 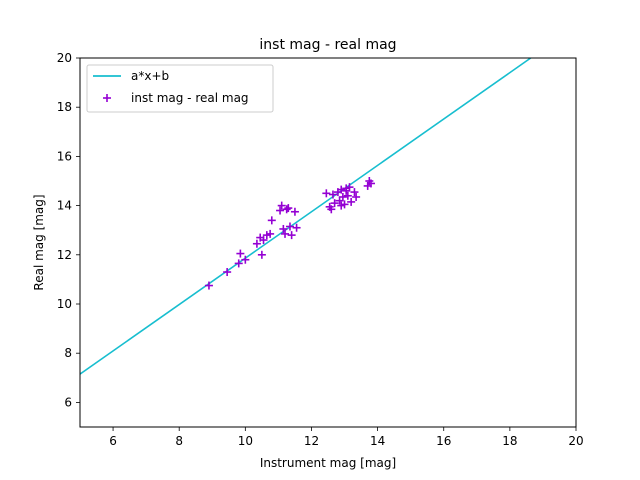 What do you see at coordinates (68, 353) in the screenshot?
I see `y-tick-label: 8` at bounding box center [68, 353].